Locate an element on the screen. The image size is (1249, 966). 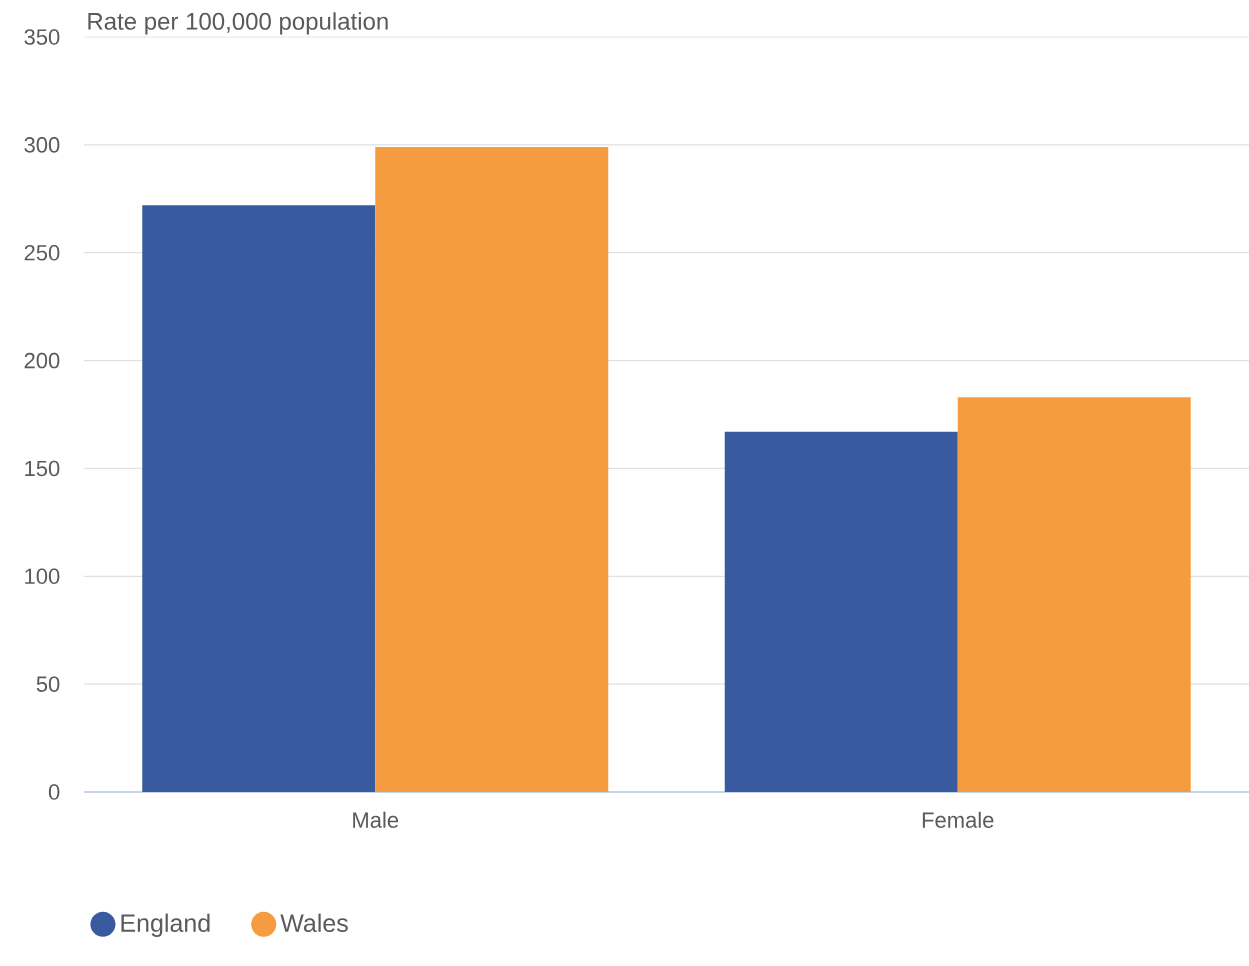
legend-label: Wales is located at coordinates (314, 923).